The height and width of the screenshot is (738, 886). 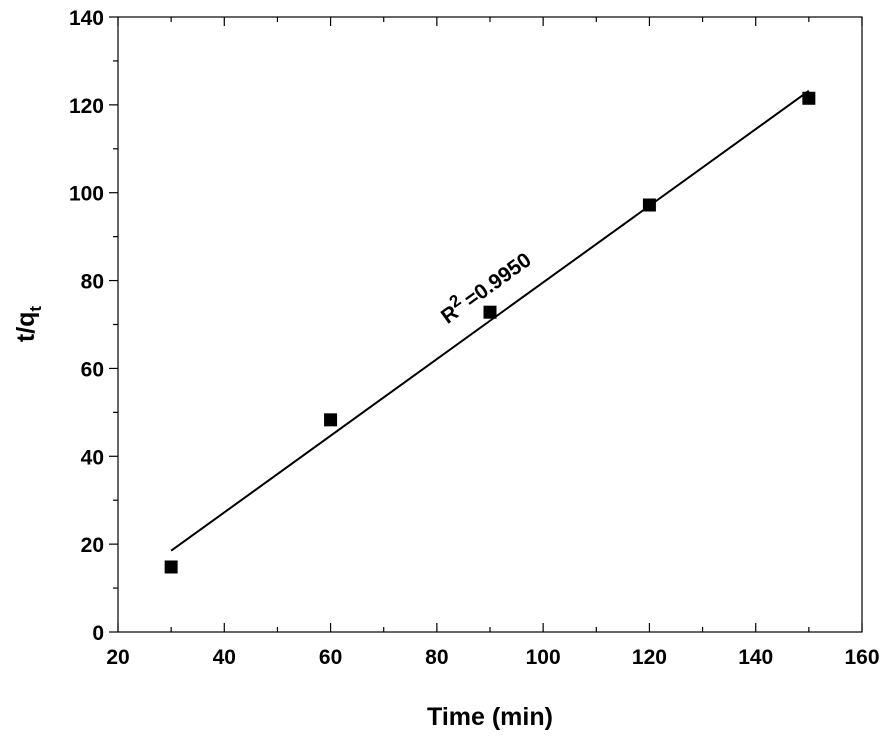 I want to click on x-tick-label: 80, so click(x=436, y=657).